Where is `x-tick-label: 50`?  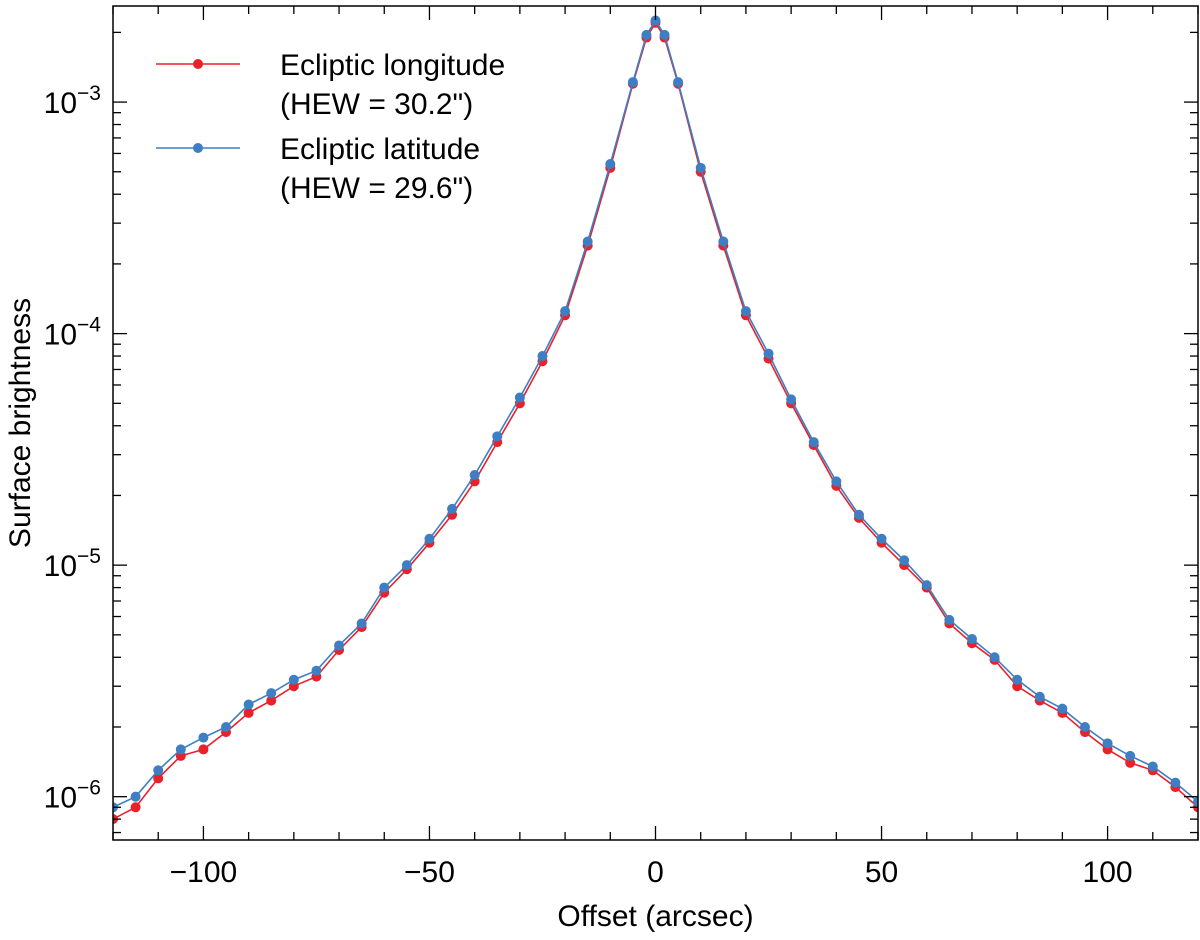 x-tick-label: 50 is located at coordinates (881, 872).